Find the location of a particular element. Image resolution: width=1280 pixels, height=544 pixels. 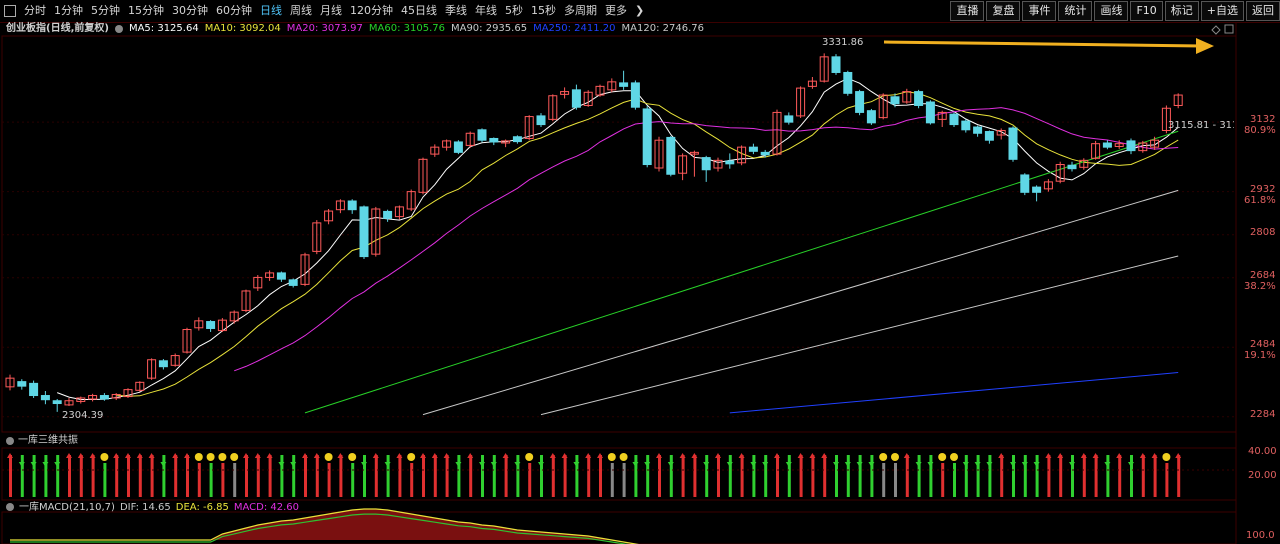

macd-axis-100: 100.0 is located at coordinates (1260, 535).